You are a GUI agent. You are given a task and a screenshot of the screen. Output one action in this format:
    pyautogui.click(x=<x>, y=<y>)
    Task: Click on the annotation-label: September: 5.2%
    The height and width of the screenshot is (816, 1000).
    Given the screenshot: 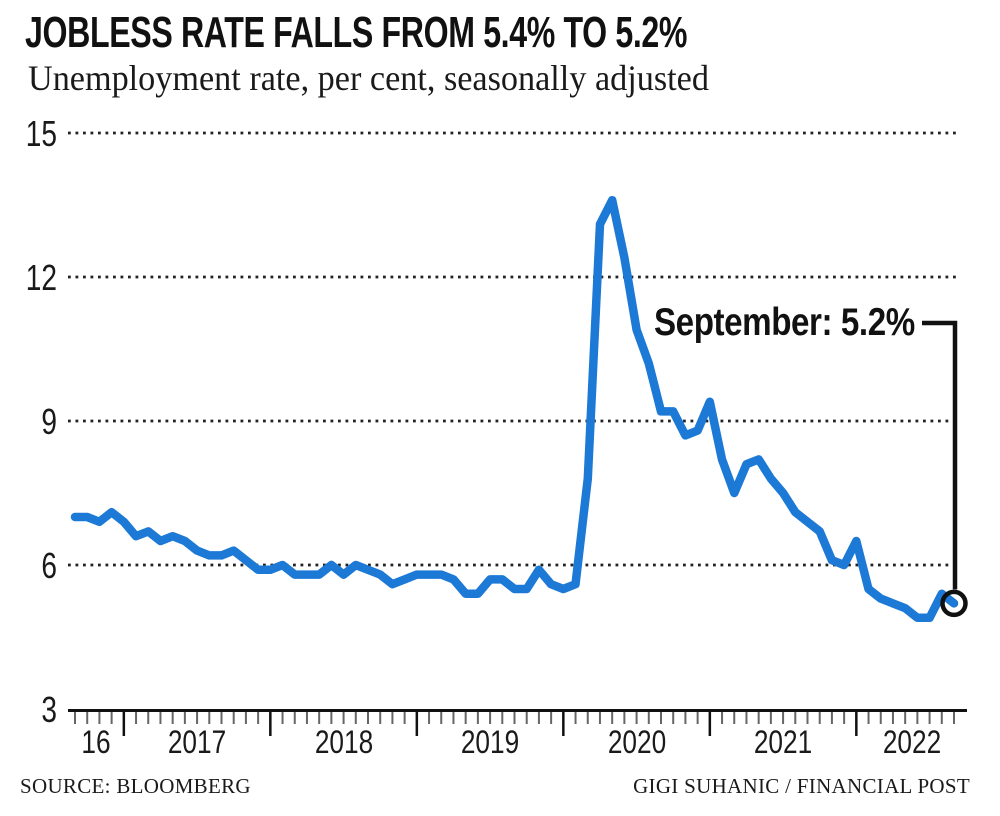 What is the action you would take?
    pyautogui.click(x=784, y=322)
    